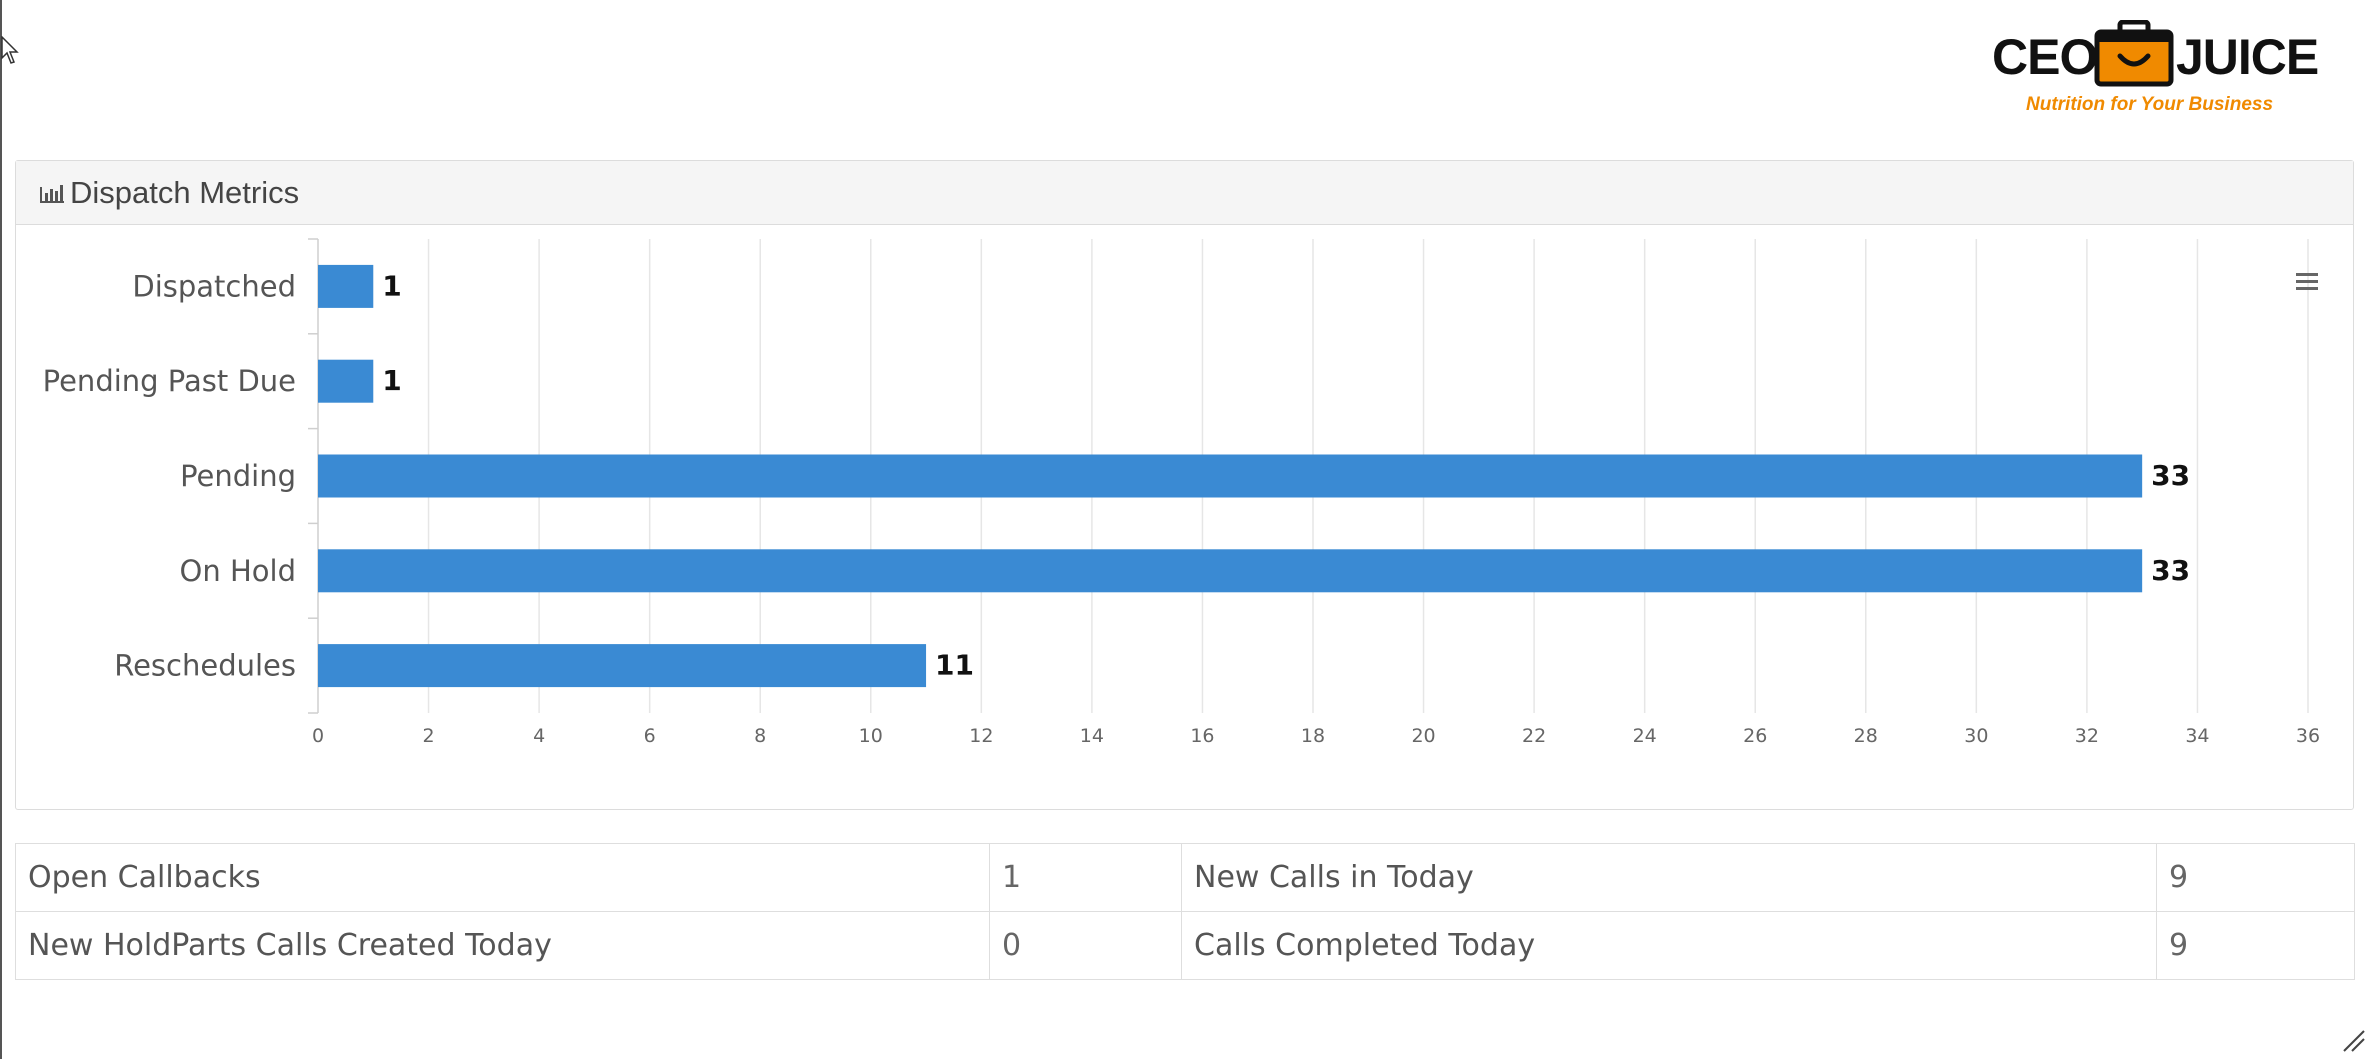 This screenshot has width=2372, height=1059. What do you see at coordinates (1, 529) in the screenshot?
I see `window-left-edge` at bounding box center [1, 529].